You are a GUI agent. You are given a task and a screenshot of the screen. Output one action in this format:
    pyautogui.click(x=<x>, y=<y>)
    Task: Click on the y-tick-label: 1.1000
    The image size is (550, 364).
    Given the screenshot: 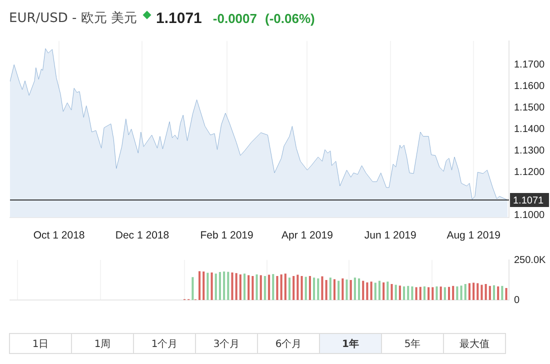 What is the action you would take?
    pyautogui.click(x=530, y=215)
    